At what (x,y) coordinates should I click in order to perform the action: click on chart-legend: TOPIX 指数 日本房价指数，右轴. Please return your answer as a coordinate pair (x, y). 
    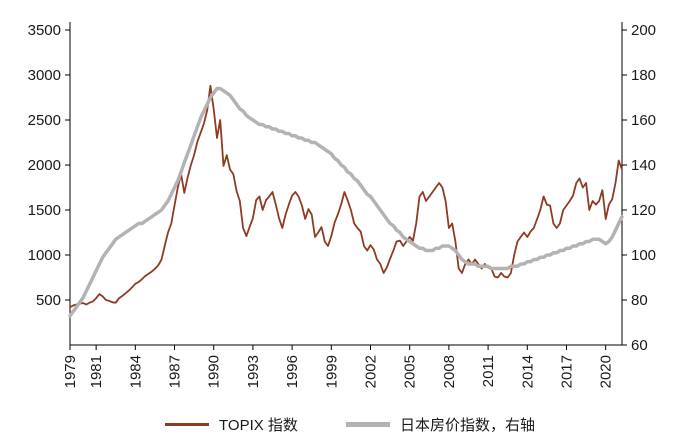
    Looking at the image, I should click on (350, 424).